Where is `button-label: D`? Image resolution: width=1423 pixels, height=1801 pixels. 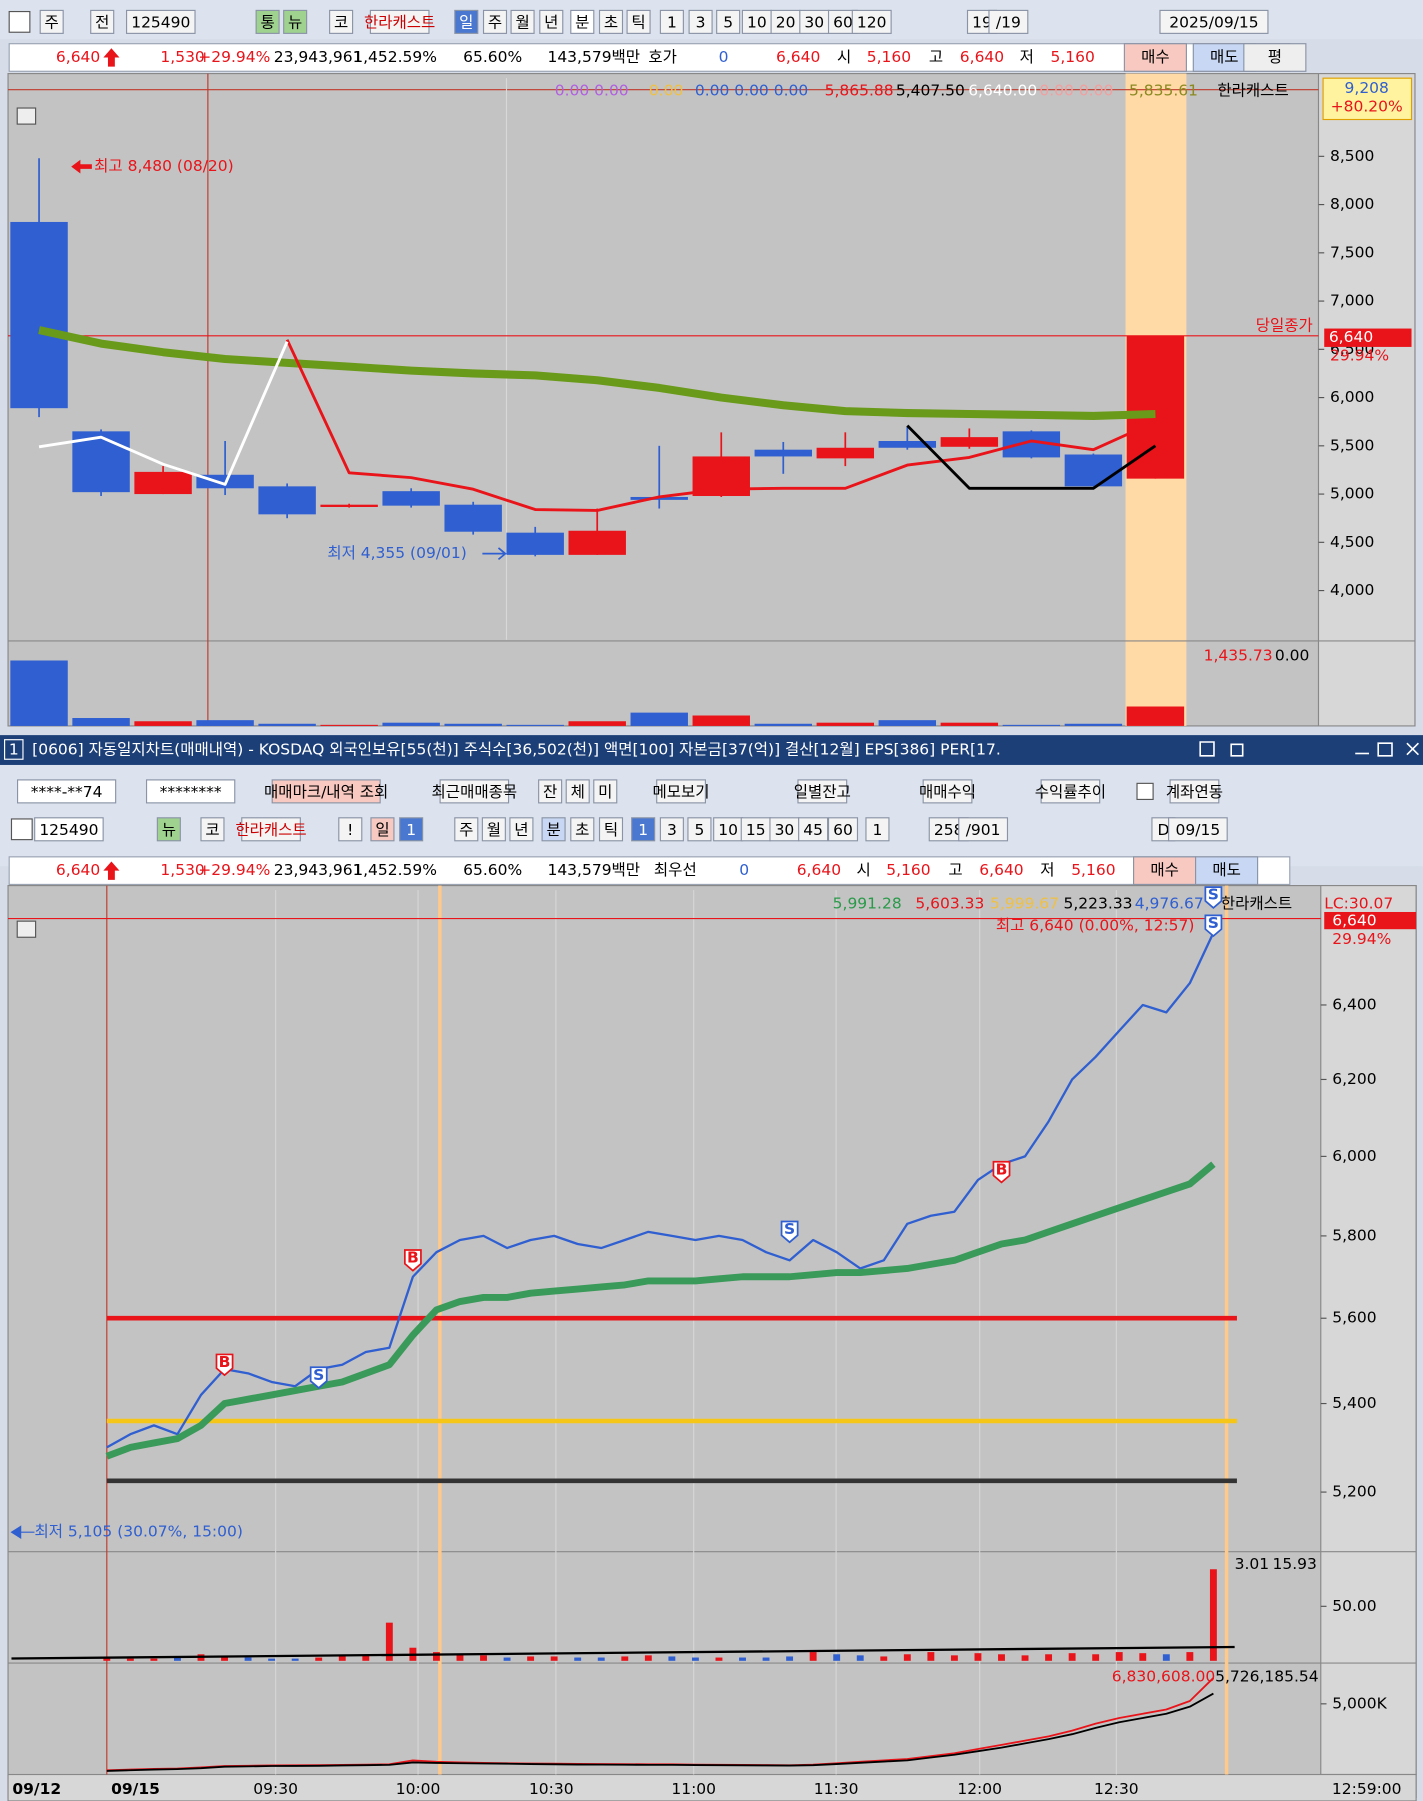
button-label: D is located at coordinates (1163, 830).